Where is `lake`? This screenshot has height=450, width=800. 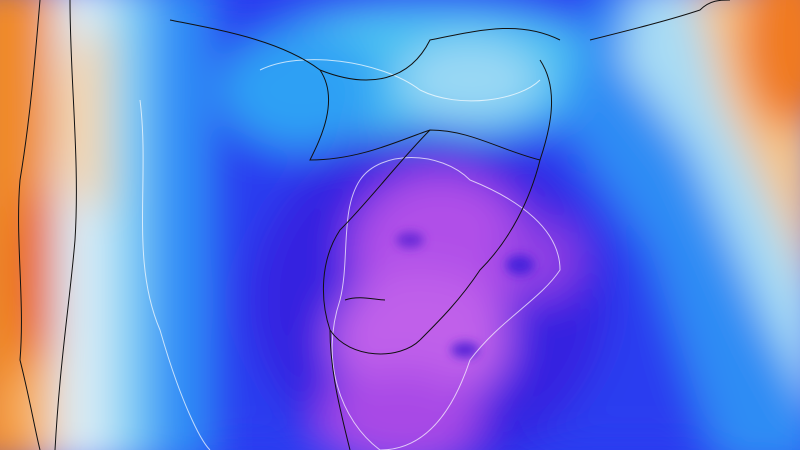
lake is located at coordinates (365, 299).